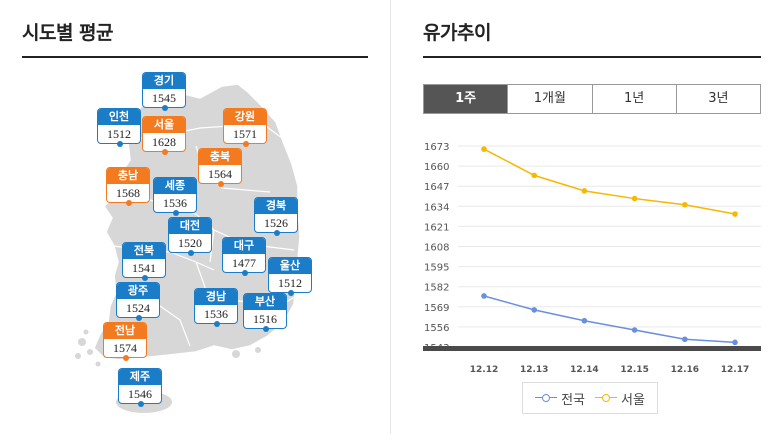 Image resolution: width=781 pixels, height=434 pixels. What do you see at coordinates (436, 268) in the screenshot?
I see `y-tick-label: 1595` at bounding box center [436, 268].